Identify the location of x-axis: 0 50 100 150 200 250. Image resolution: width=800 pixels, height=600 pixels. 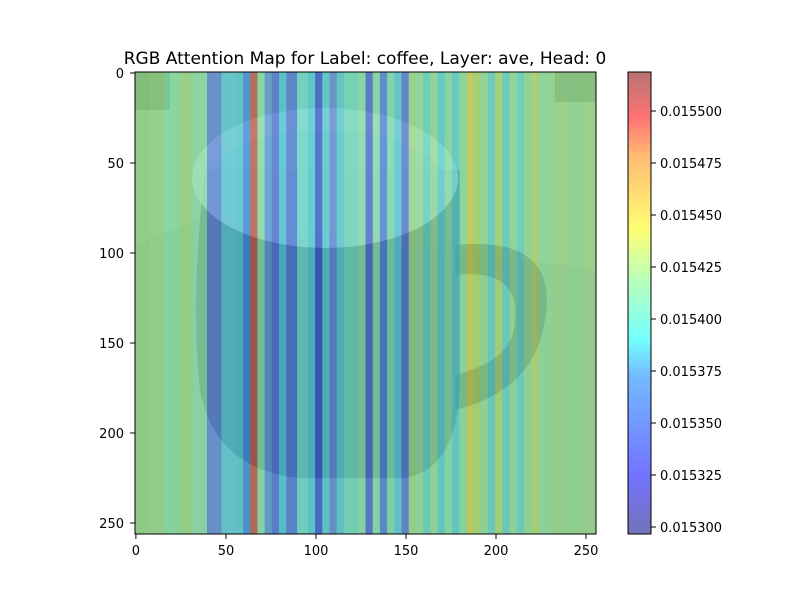
(365, 546).